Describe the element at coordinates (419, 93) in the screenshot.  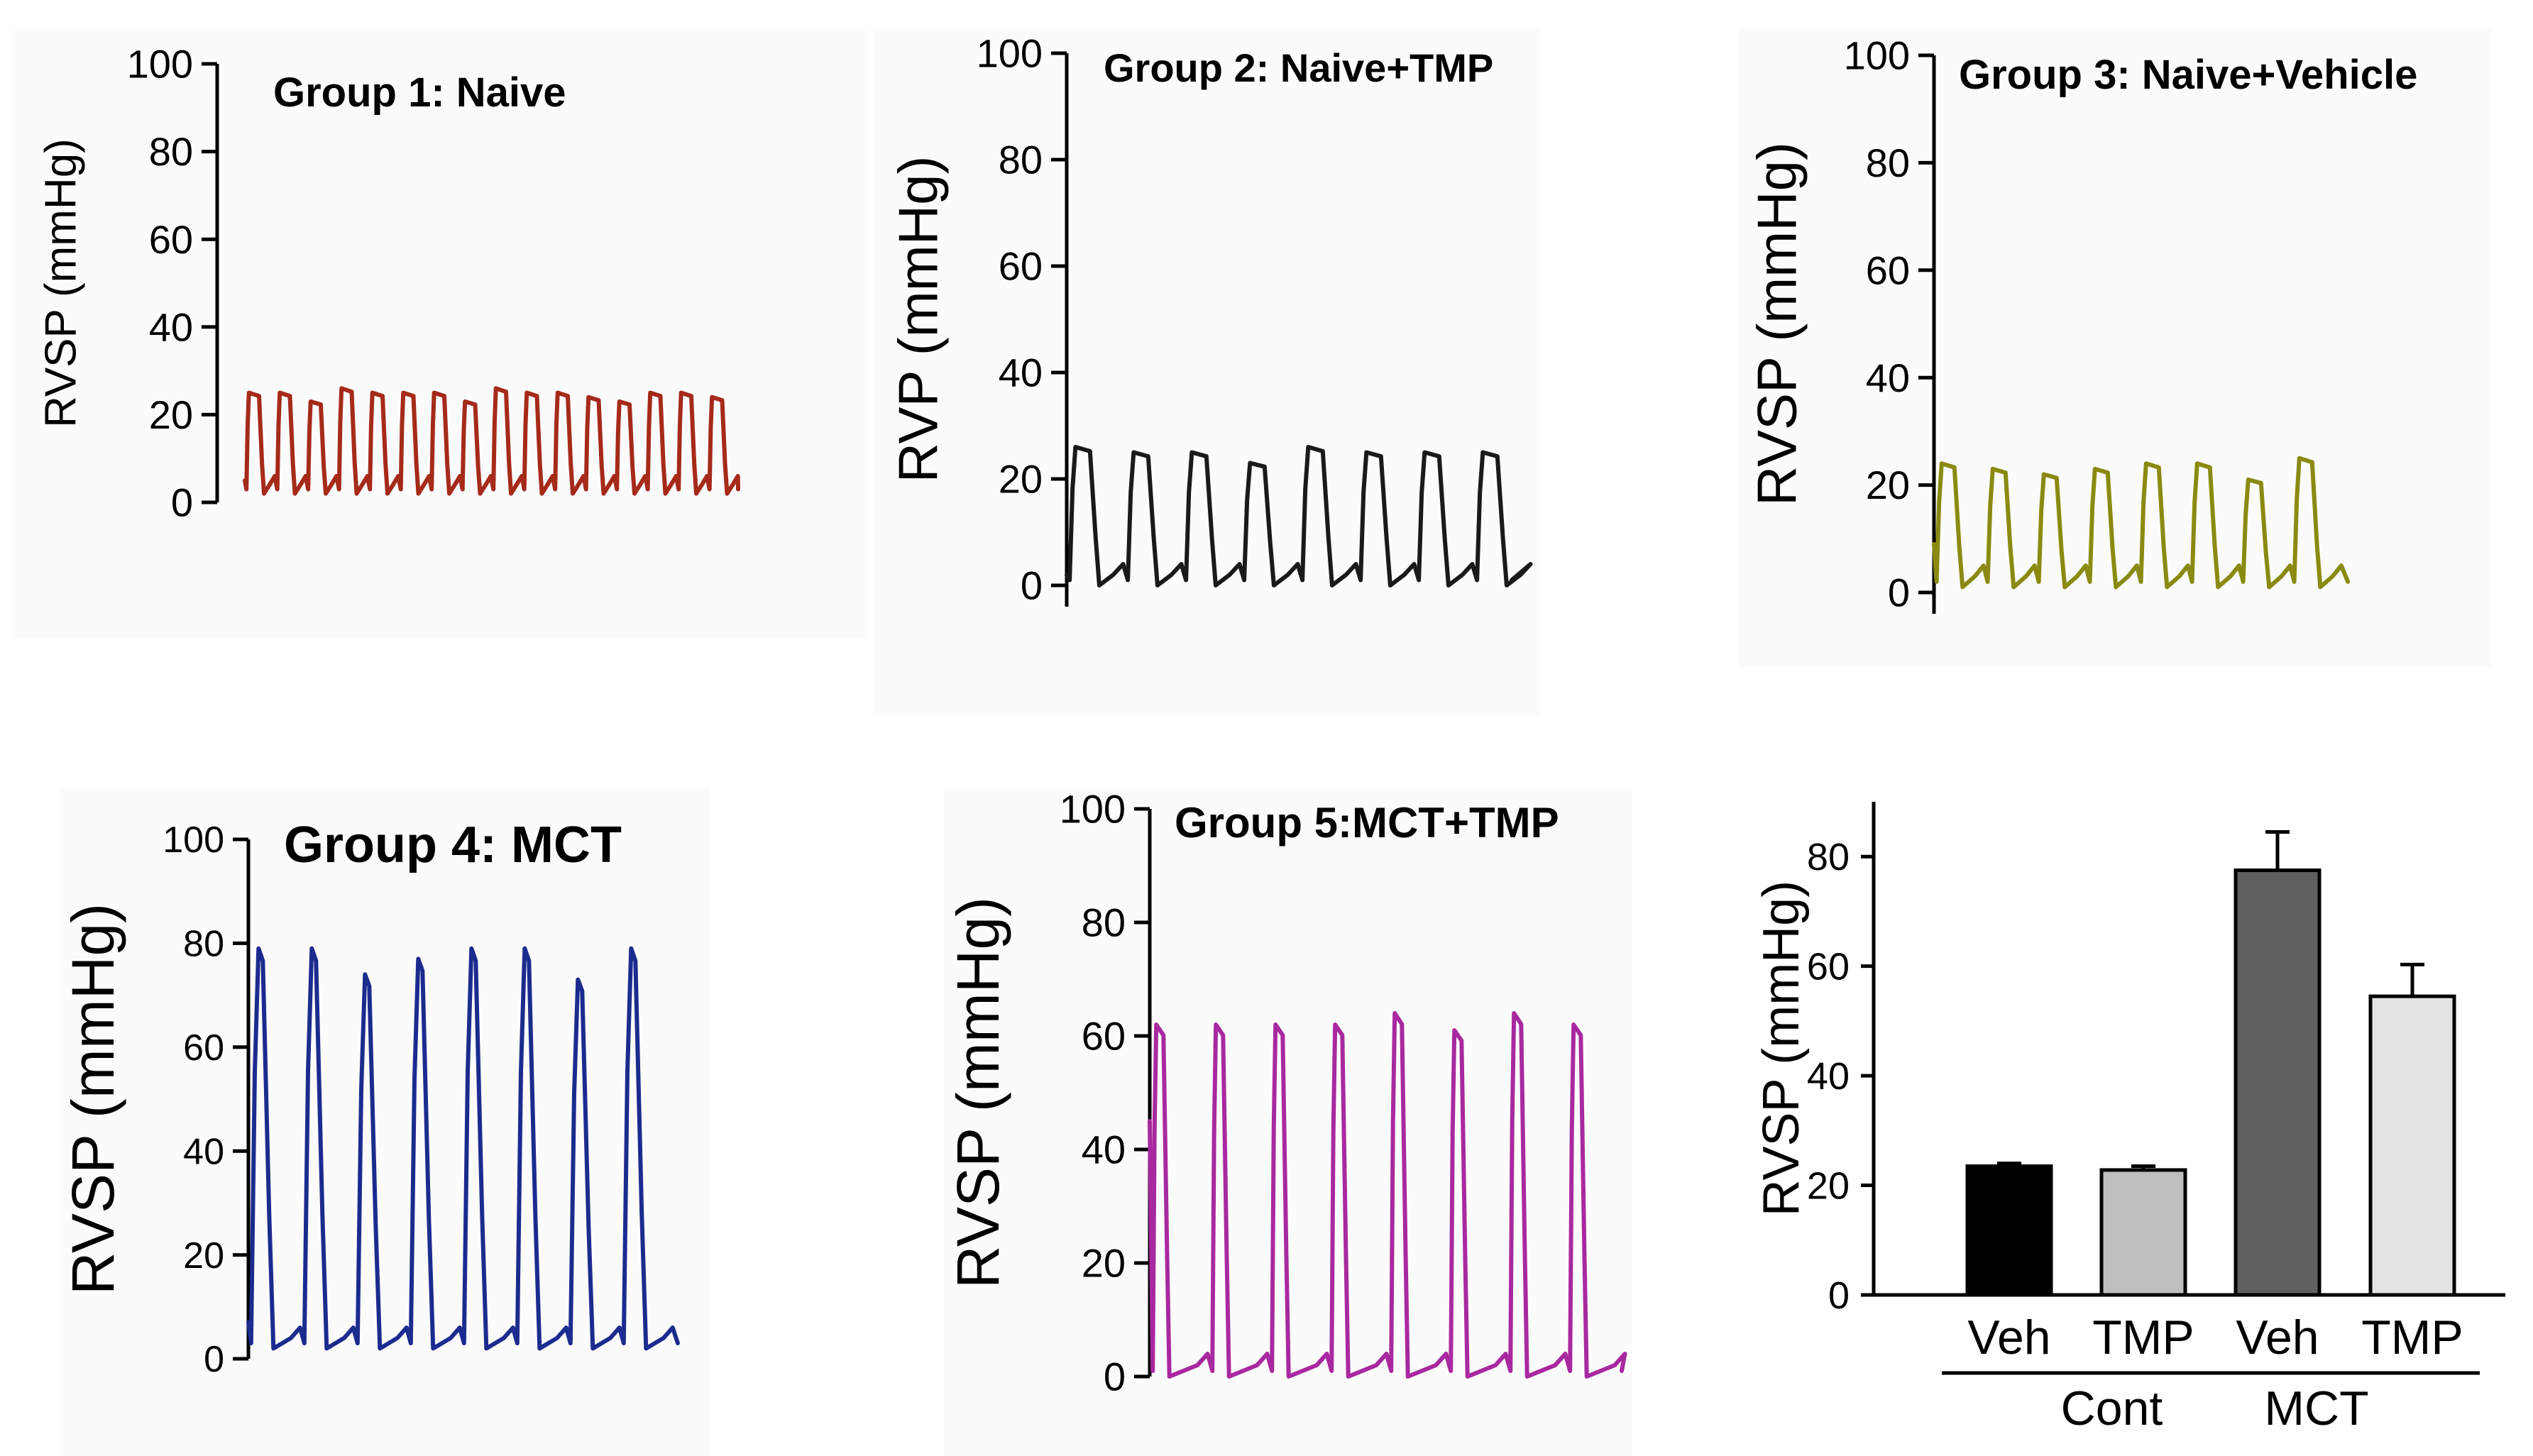
I see `panel-title: Group 1: Naive` at that location.